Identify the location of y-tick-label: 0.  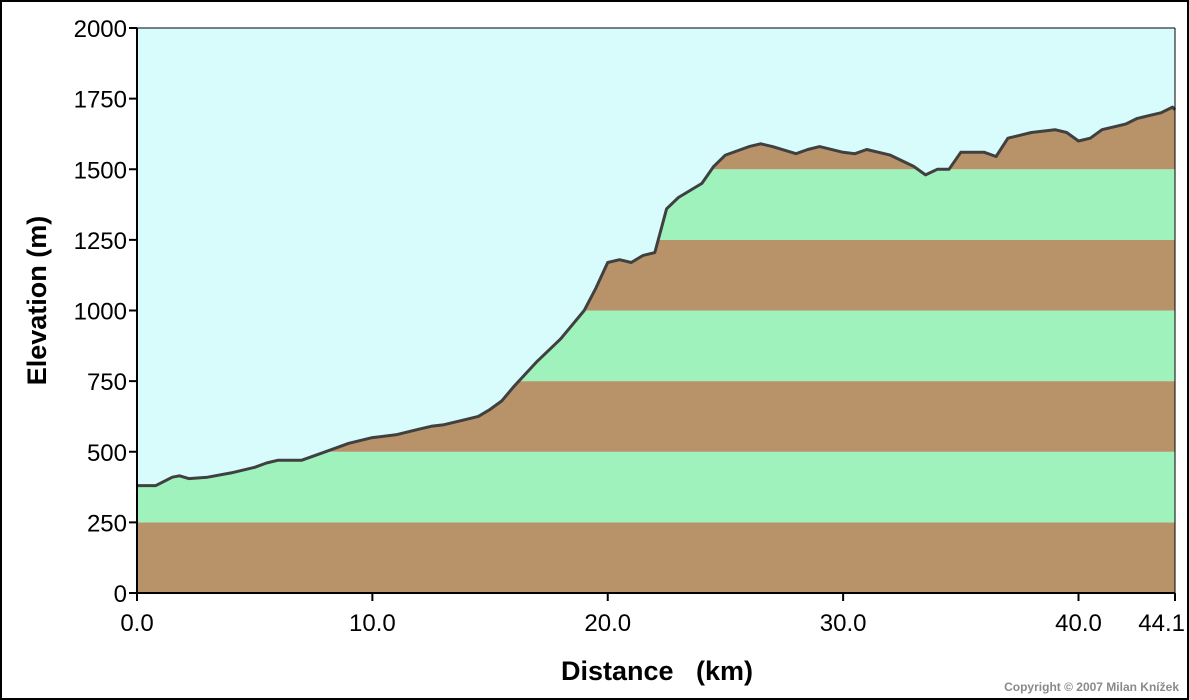
(120, 594).